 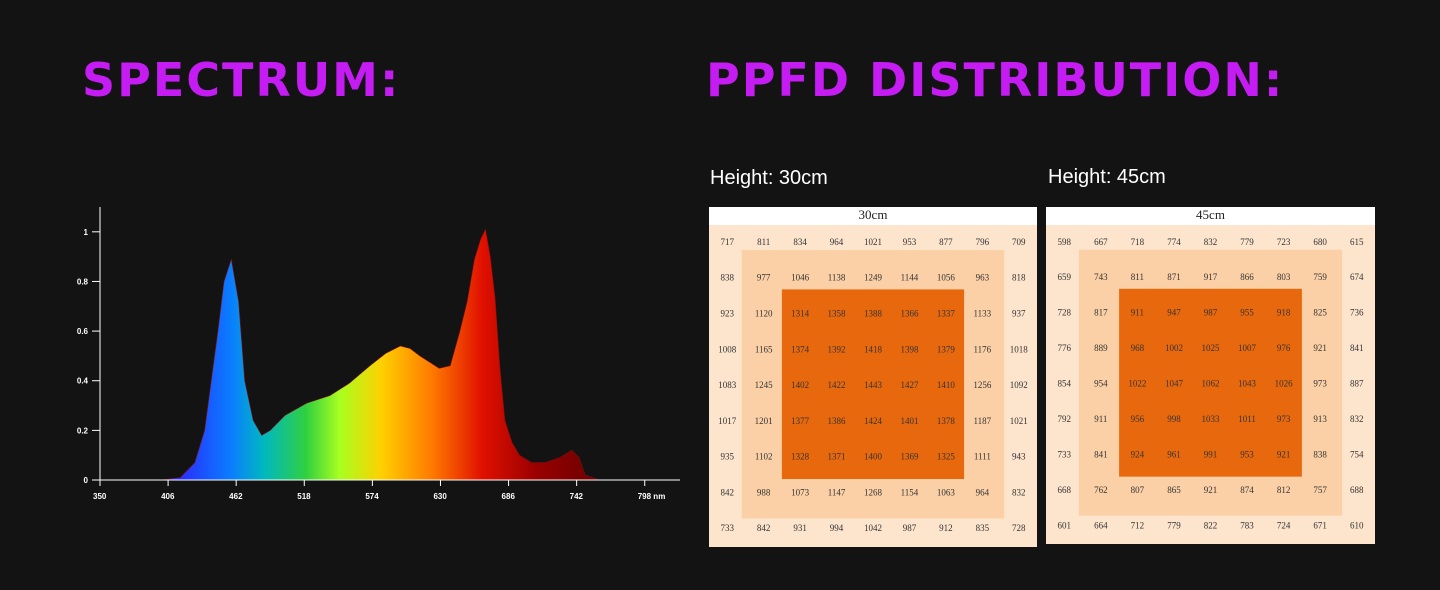 I want to click on x-tick-label: 462, so click(x=236, y=496).